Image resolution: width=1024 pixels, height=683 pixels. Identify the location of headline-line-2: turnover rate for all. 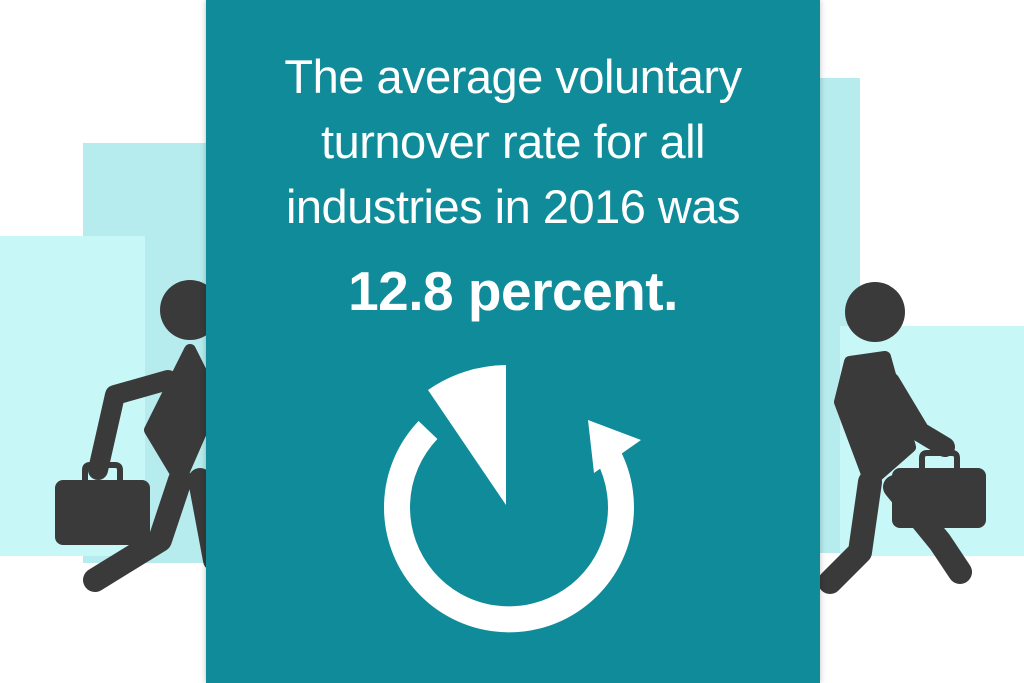
(513, 141).